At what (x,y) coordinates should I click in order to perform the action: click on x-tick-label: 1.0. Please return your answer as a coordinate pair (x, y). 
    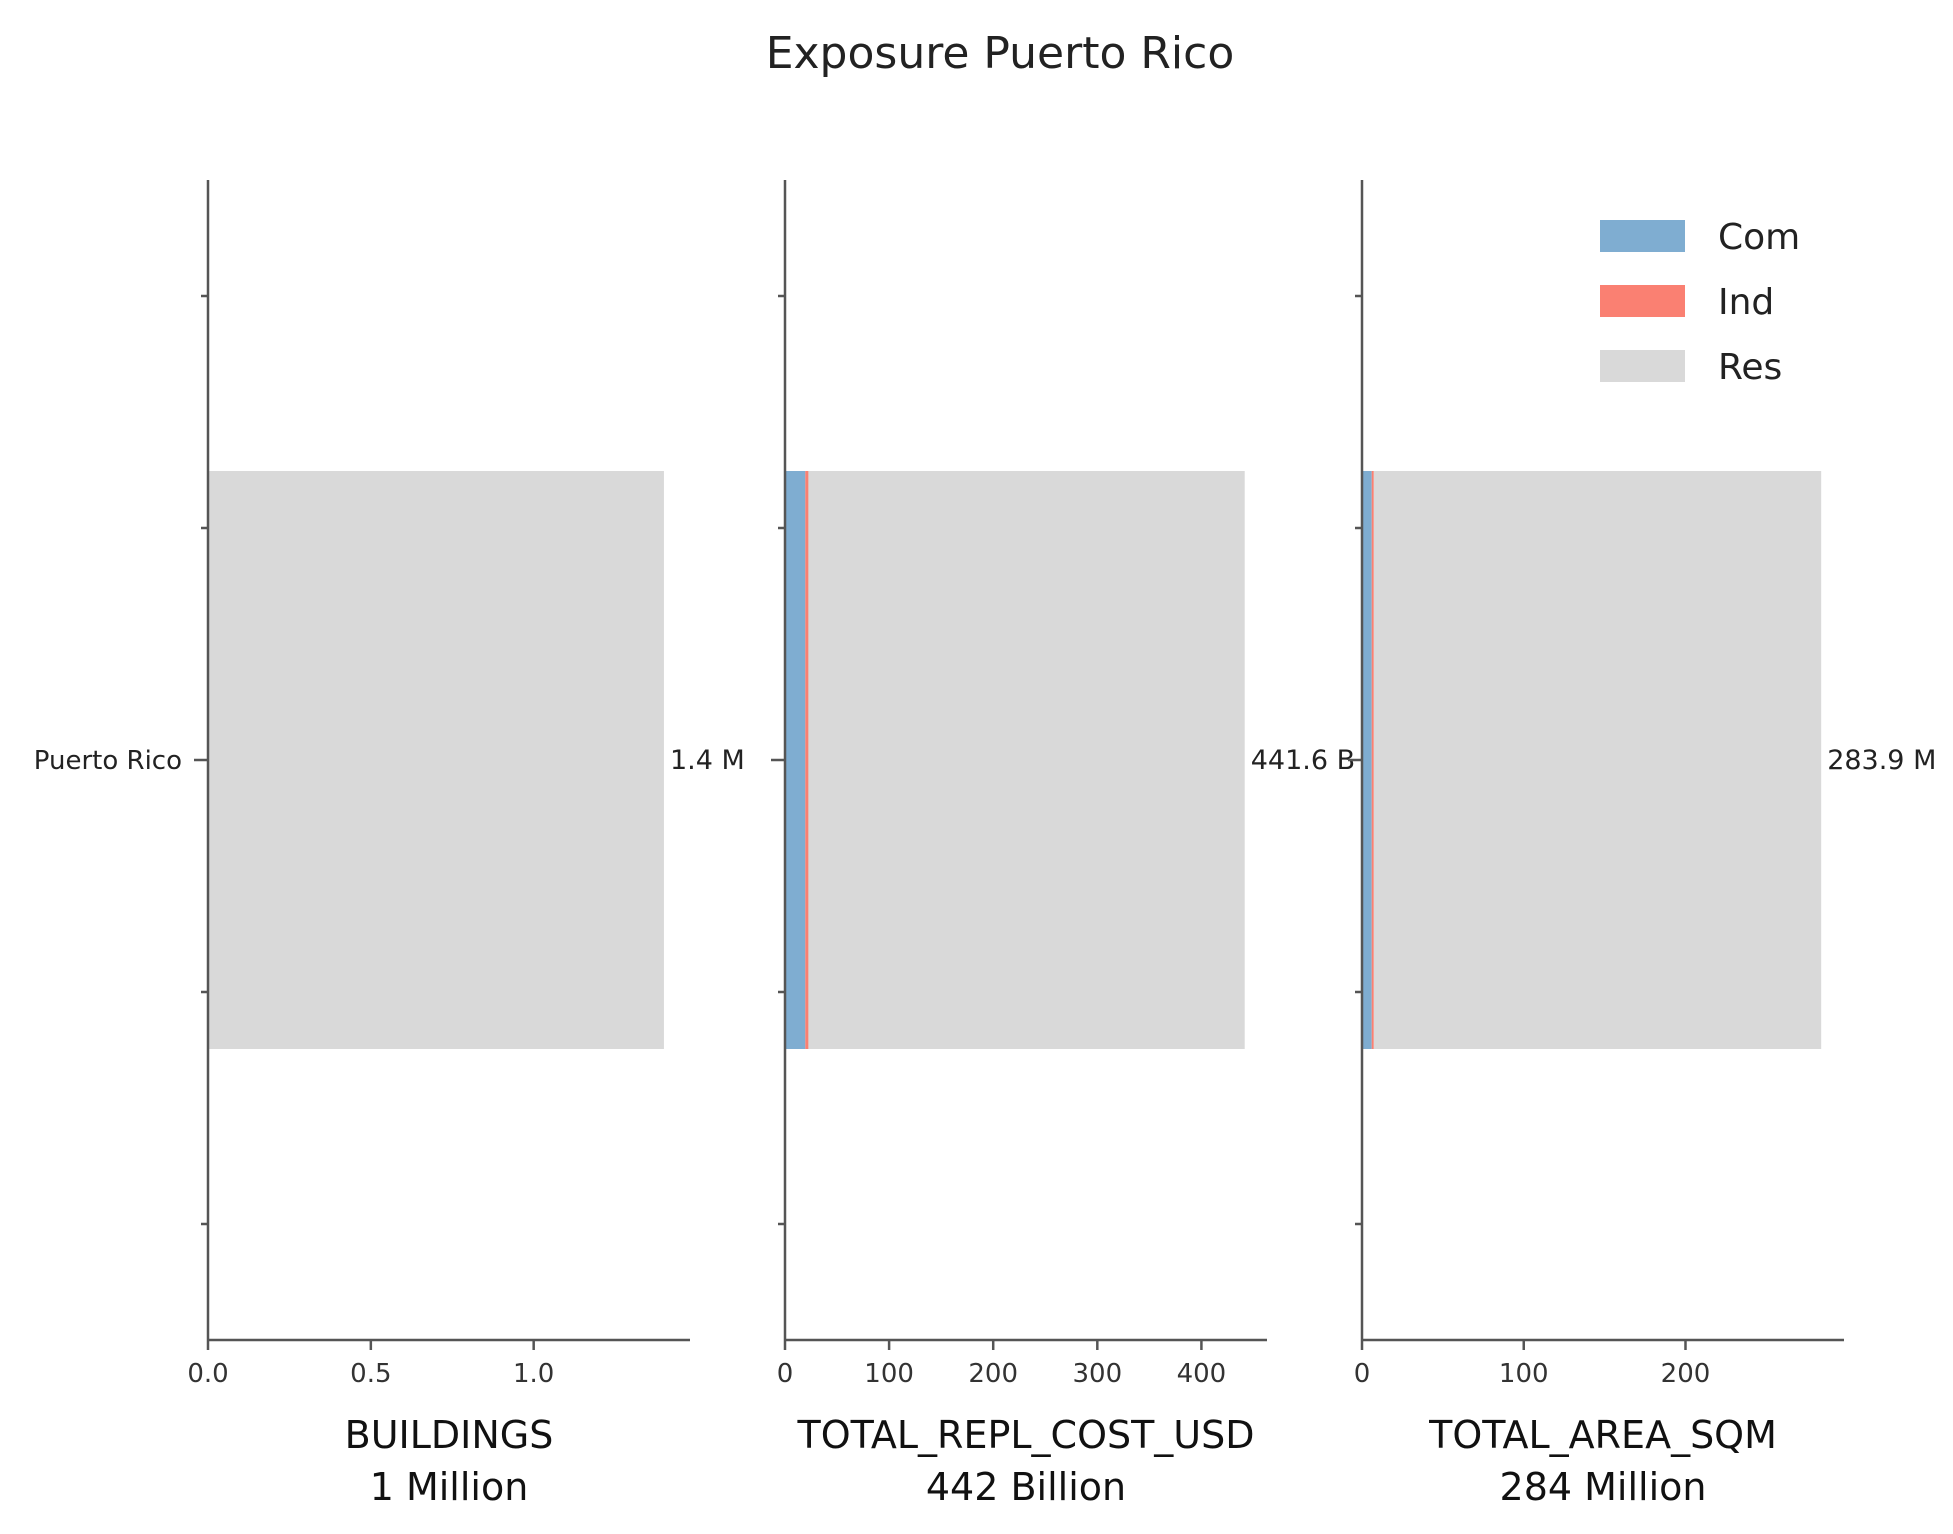
    Looking at the image, I should click on (533, 1374).